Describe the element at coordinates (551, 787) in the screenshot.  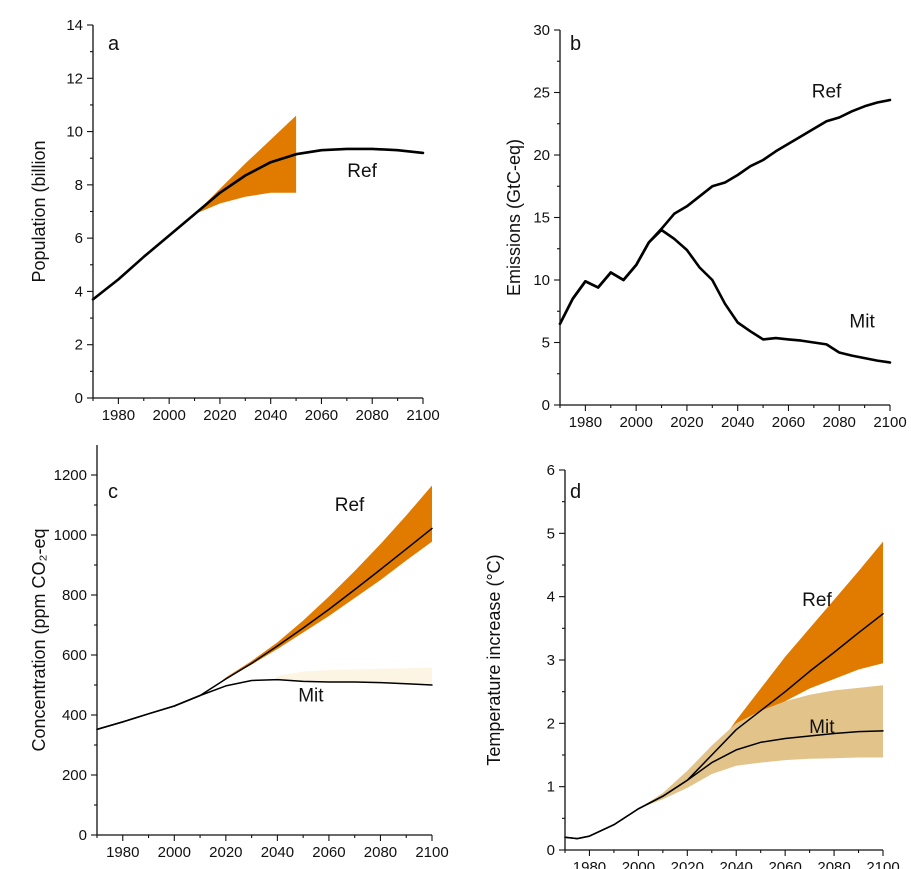
I see `y-tick-label: 1` at that location.